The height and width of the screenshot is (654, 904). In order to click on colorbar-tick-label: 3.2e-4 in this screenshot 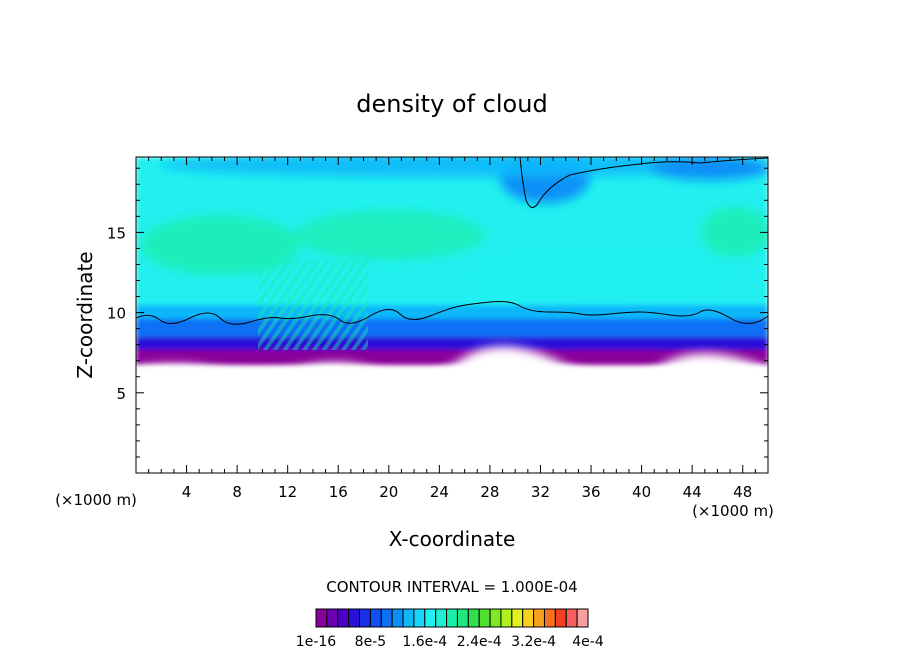, I will do `click(533, 642)`.